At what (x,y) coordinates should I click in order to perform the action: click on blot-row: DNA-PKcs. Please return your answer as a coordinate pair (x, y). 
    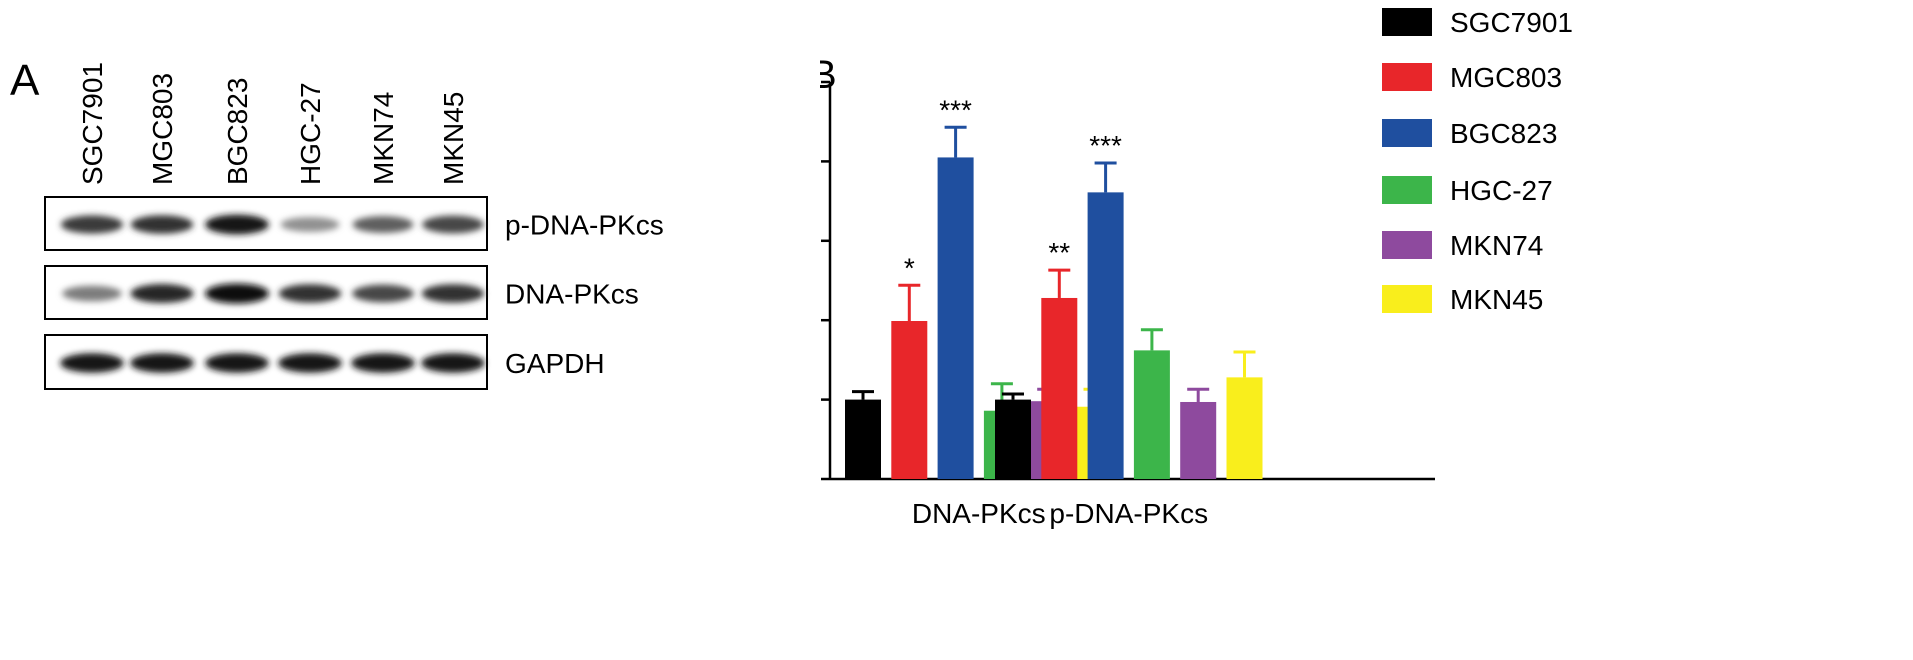
    Looking at the image, I should click on (341, 292).